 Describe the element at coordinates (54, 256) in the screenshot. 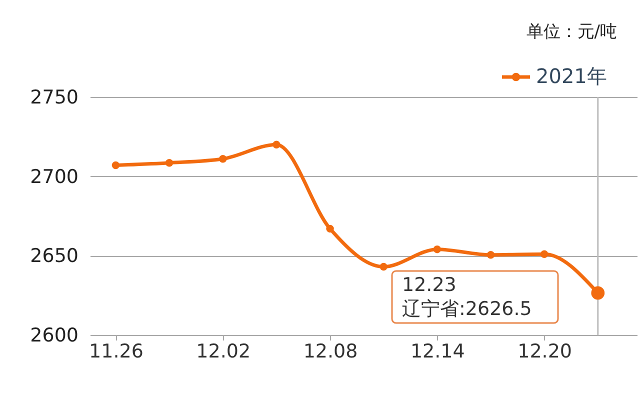

I see `y-tick-label: 2650` at that location.